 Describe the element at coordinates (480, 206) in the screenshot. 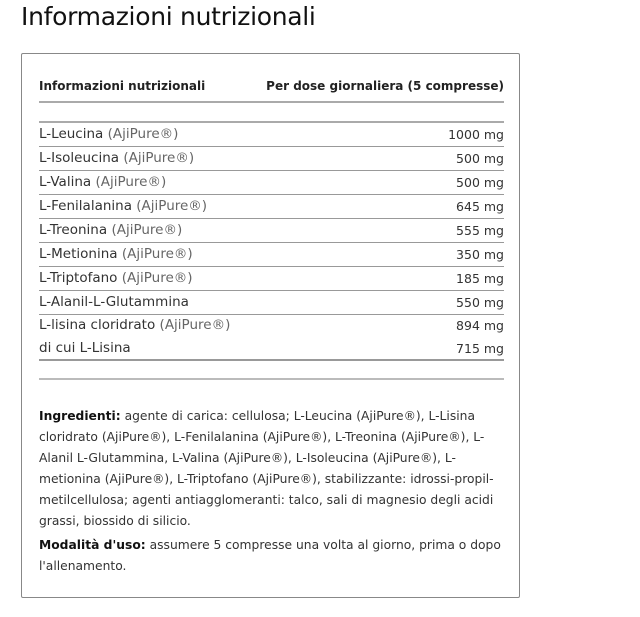

I see `nutrient-value: 645 mg` at that location.